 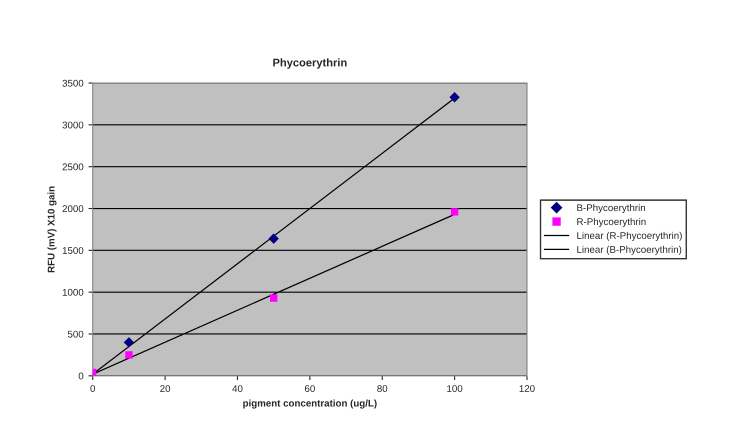 What do you see at coordinates (81, 376) in the screenshot?
I see `y-tick-label: 0` at bounding box center [81, 376].